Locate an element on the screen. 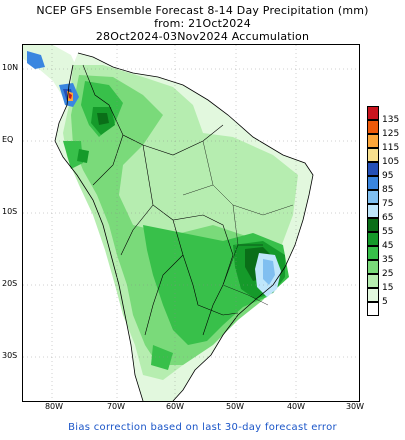 The image size is (405, 440). legend-label: 85 is located at coordinates (388, 190).